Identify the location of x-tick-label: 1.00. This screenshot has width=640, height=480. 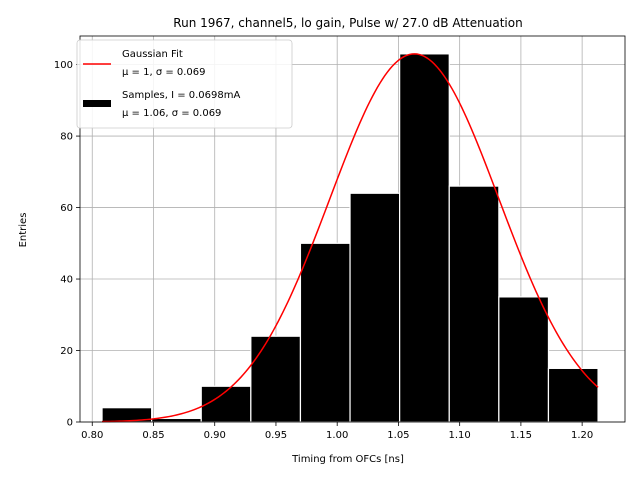
(337, 435).